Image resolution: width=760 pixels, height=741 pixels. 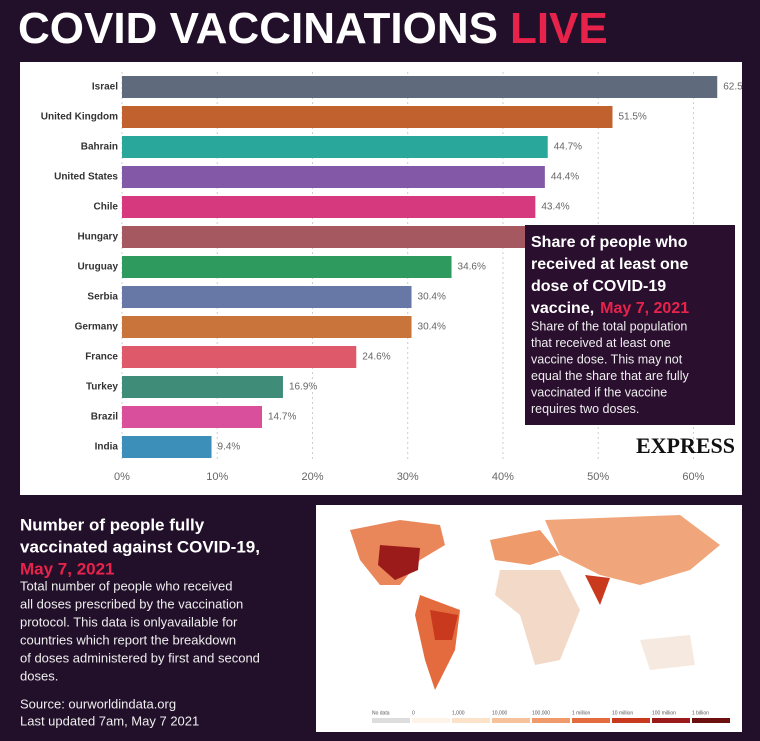 I want to click on value-label: 51.5%, so click(x=632, y=117).